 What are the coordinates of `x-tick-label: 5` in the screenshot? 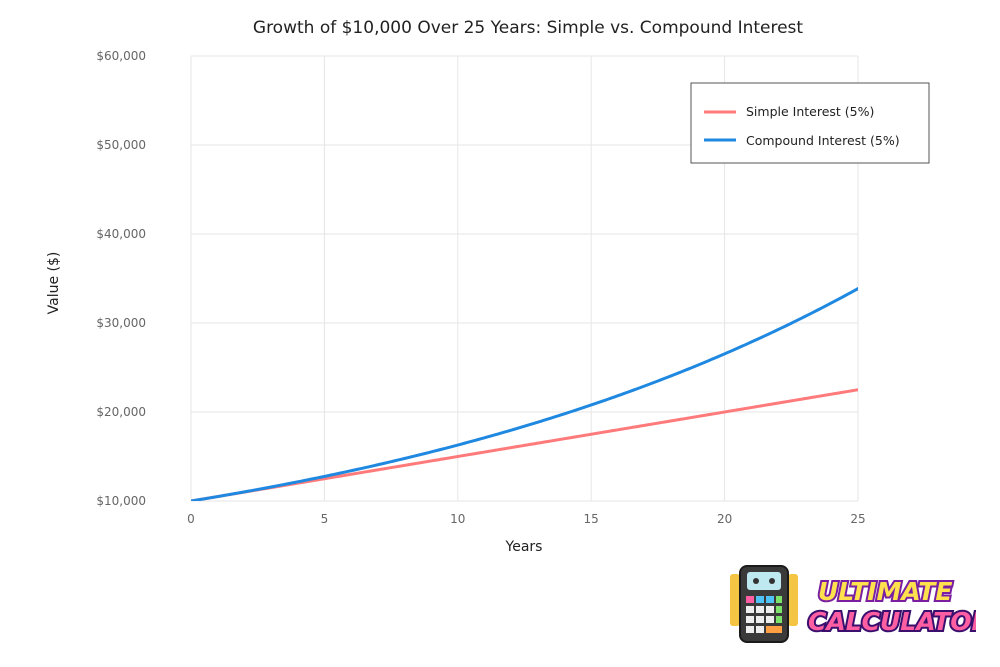 It's located at (325, 519).